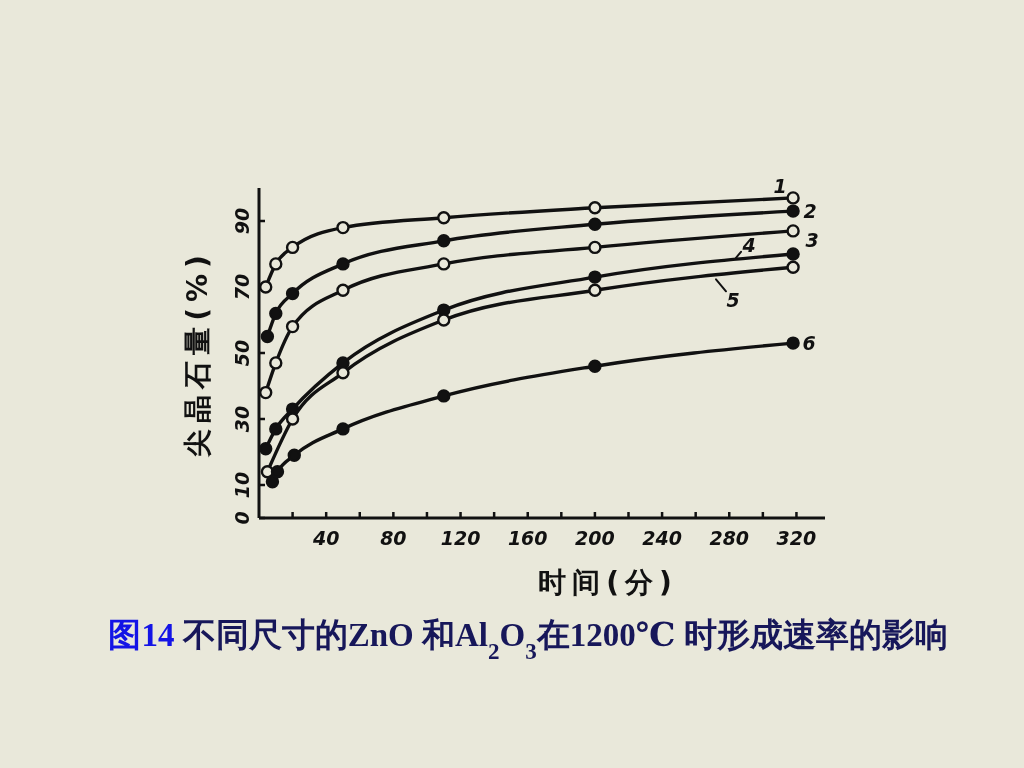 The height and width of the screenshot is (768, 1024). I want to click on series-label: 1, so click(780, 185).